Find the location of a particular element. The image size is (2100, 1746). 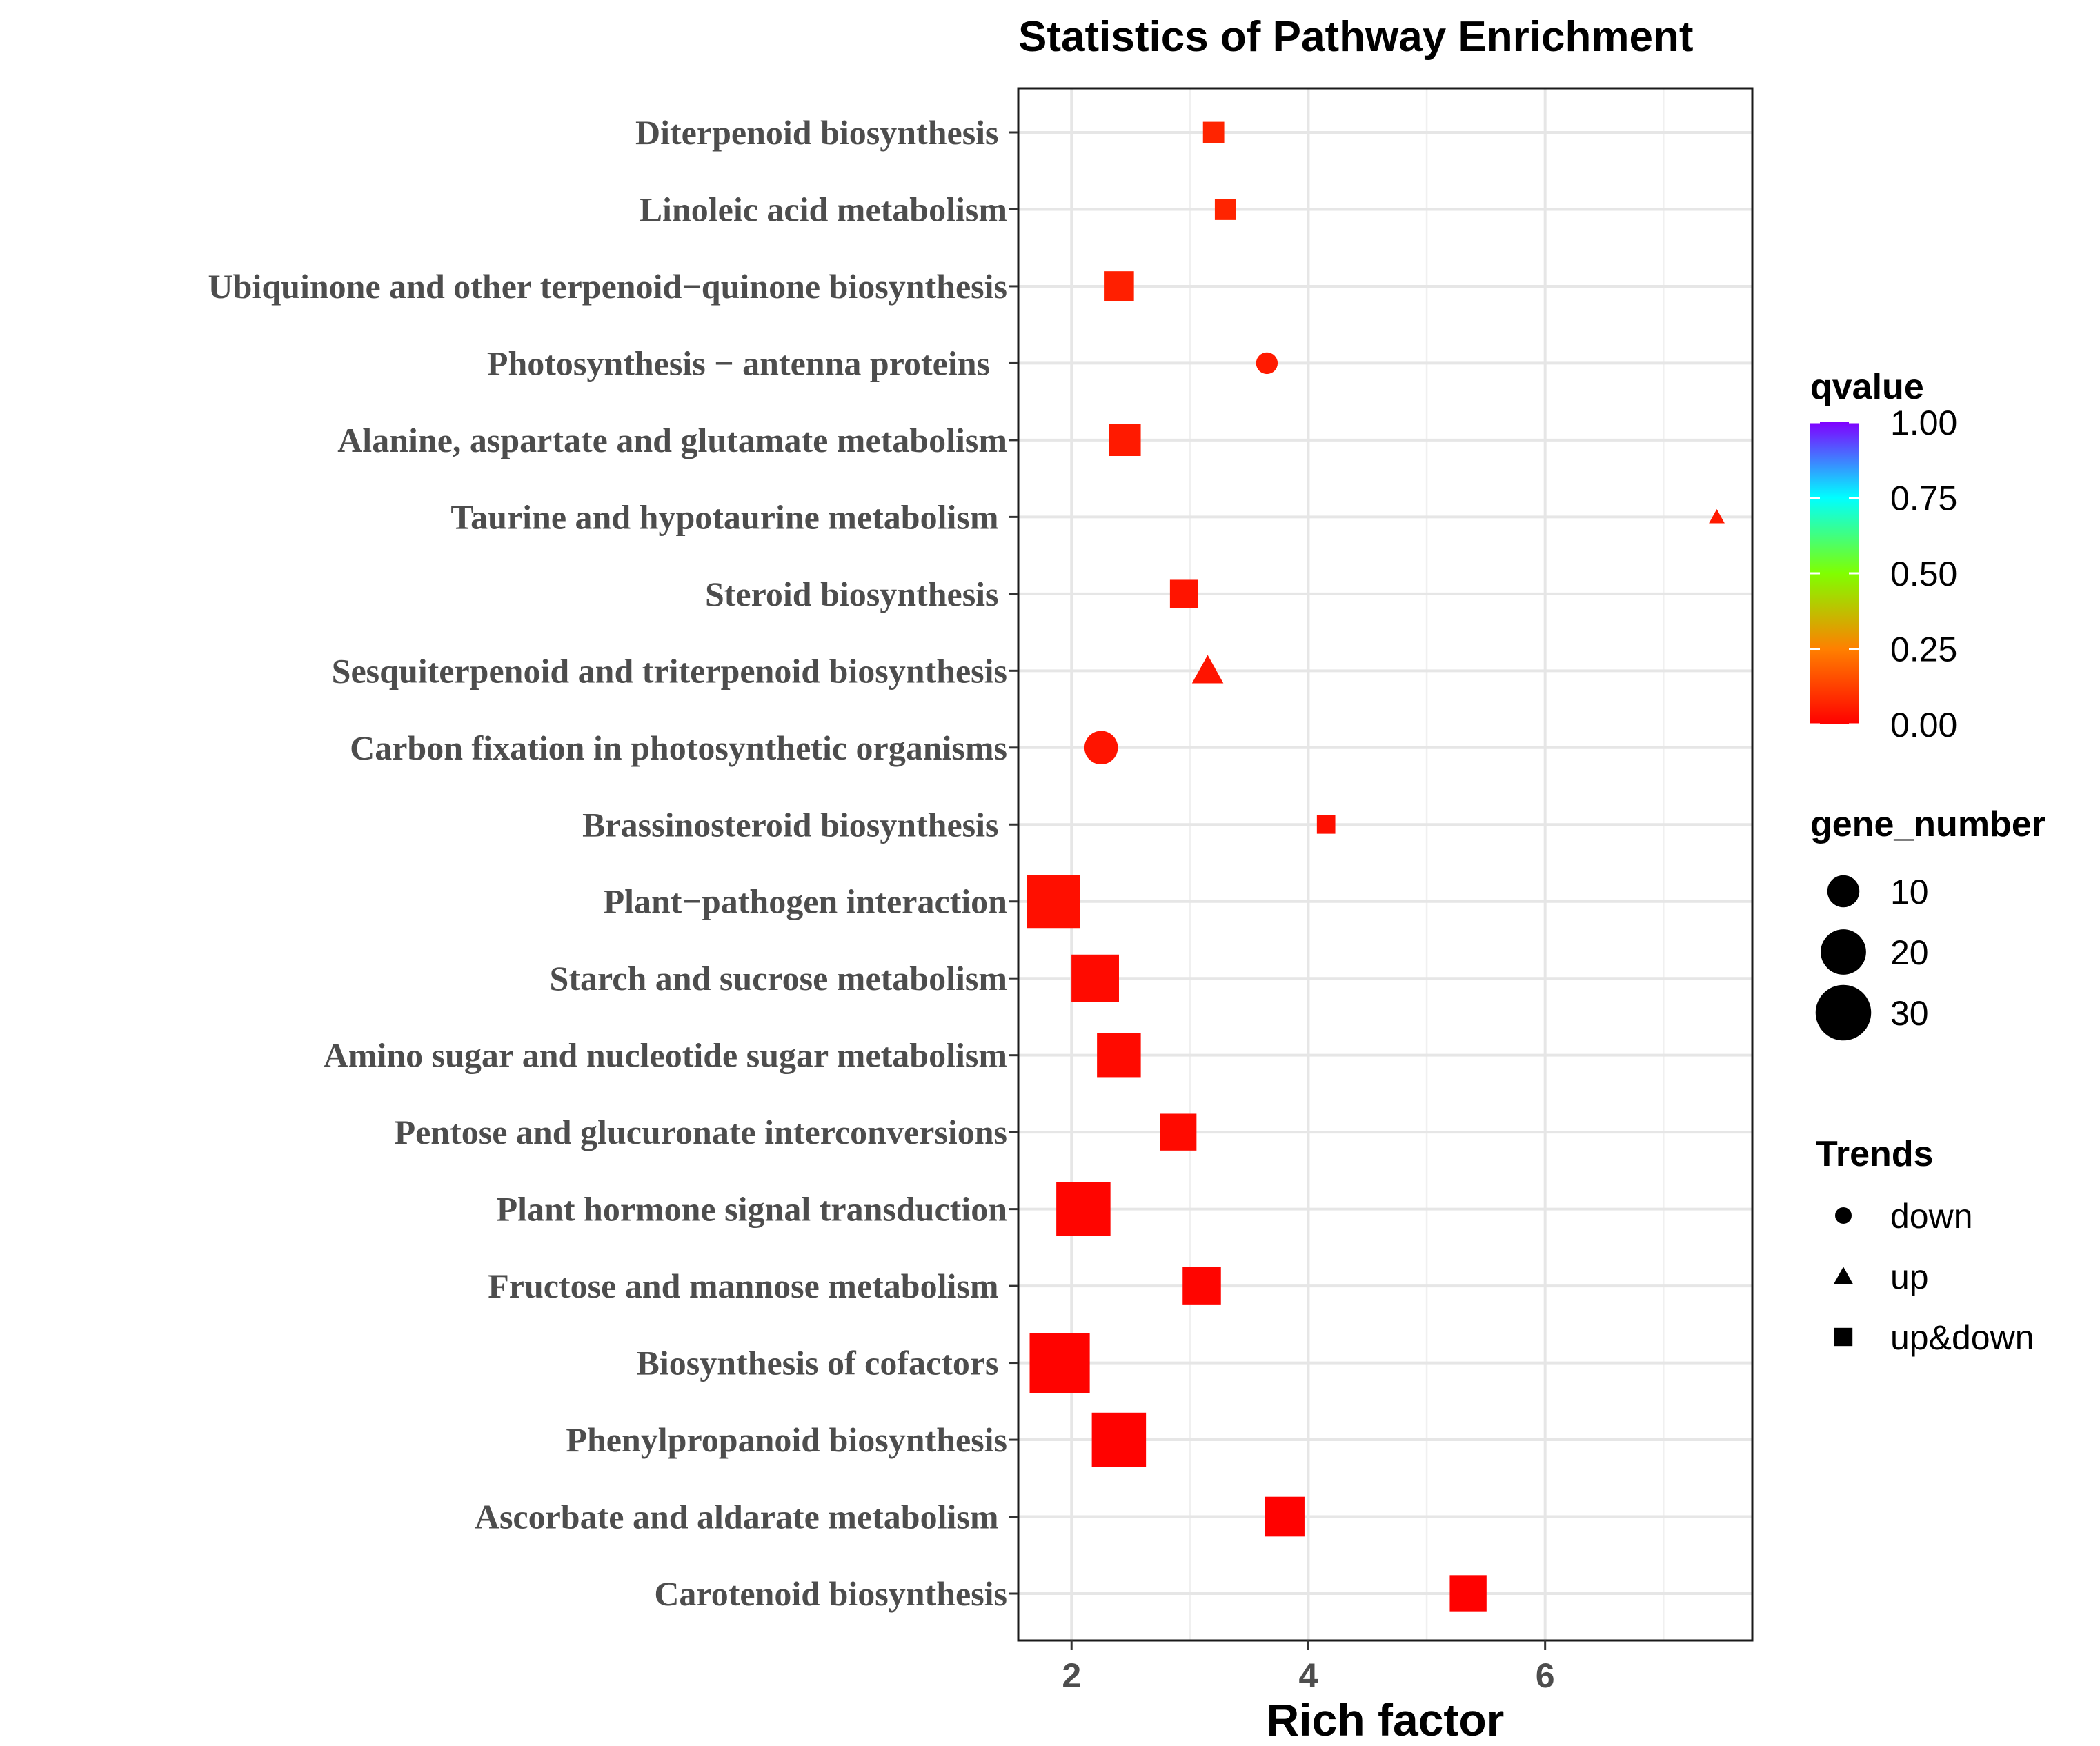

legend-size-label: 30 is located at coordinates (1909, 1013).